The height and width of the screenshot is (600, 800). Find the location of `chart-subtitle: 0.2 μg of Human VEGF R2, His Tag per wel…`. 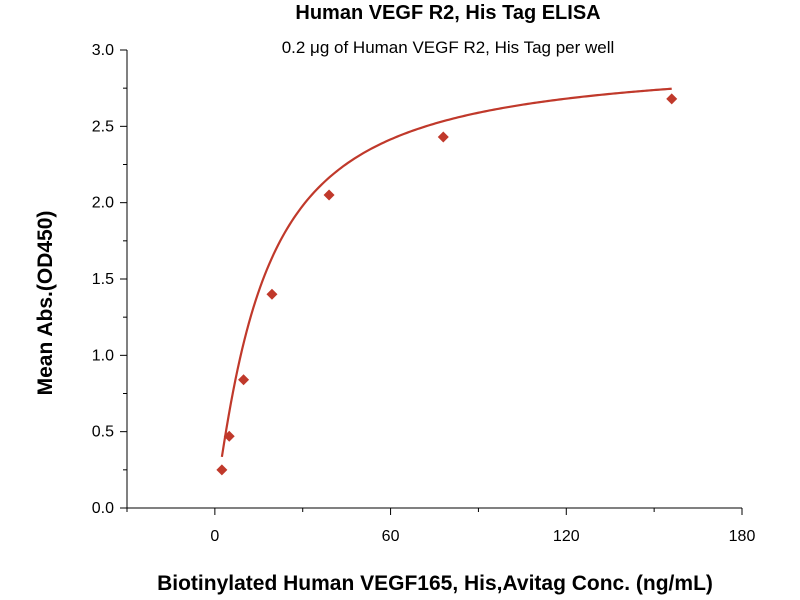

chart-subtitle: 0.2 μg of Human VEGF R2, His Tag per wel… is located at coordinates (448, 47).